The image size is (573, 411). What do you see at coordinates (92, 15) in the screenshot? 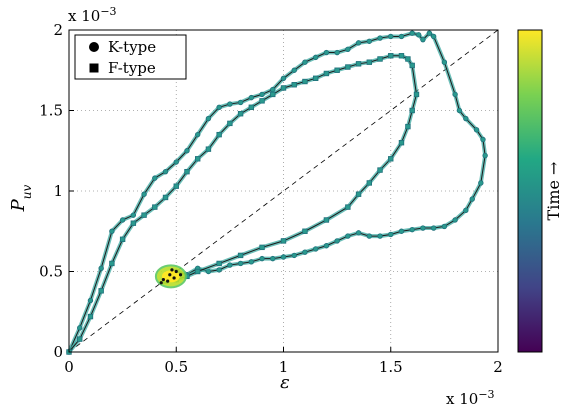
I see `y-scale-label: x 10−3` at bounding box center [92, 15].